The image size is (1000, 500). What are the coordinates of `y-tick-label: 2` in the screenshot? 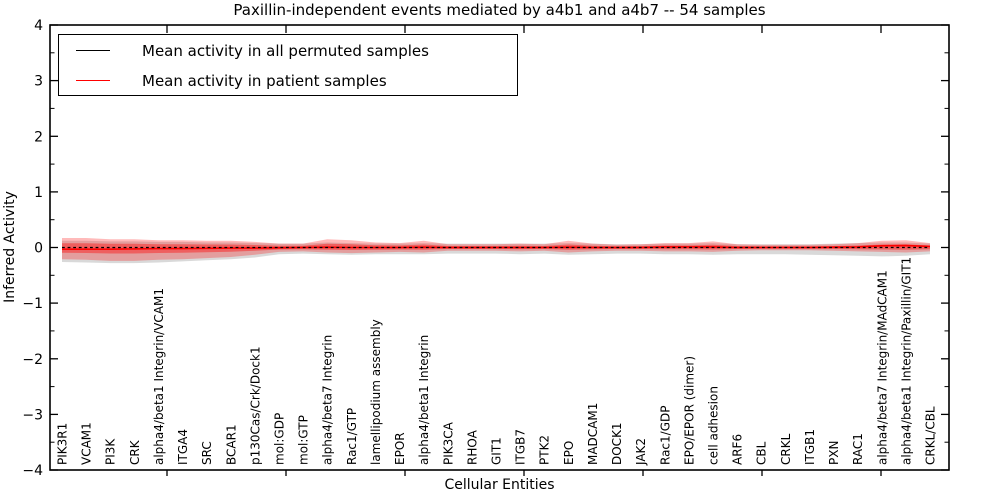 It's located at (38, 137).